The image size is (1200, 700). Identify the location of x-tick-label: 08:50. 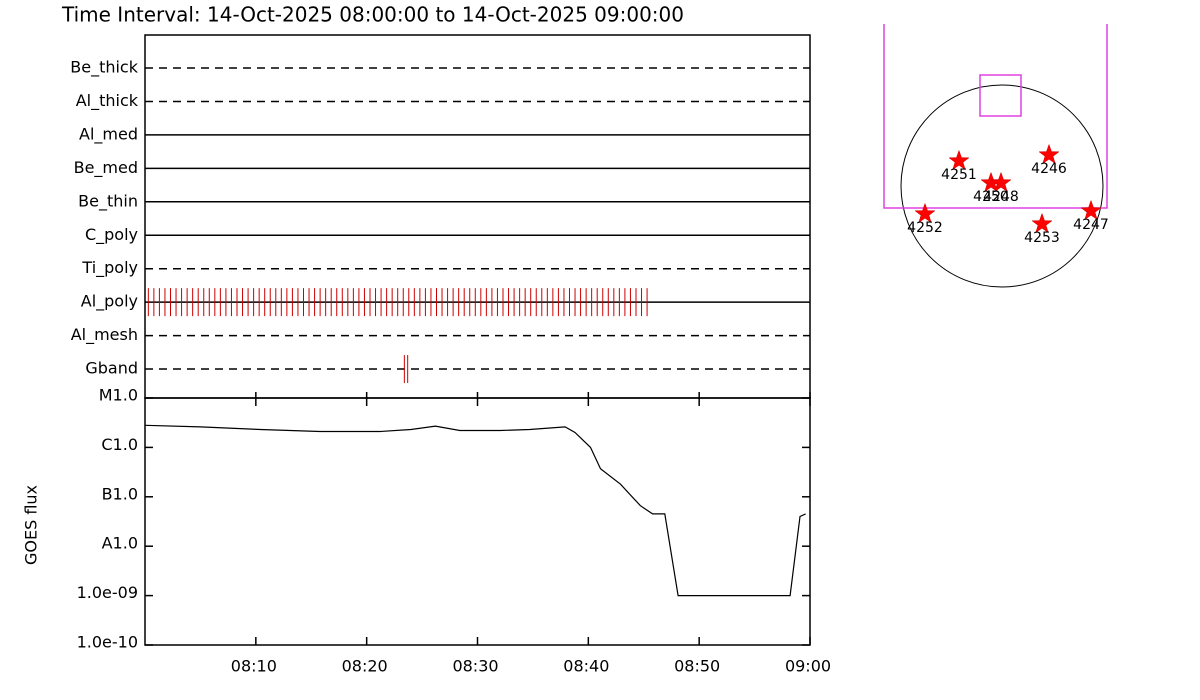
(697, 666).